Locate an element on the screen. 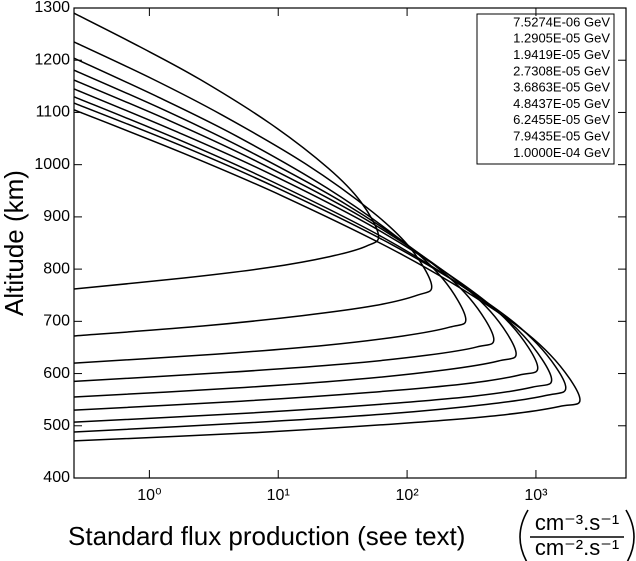 This screenshot has height=561, width=636. x-unit-denominator: cm⁻².s⁻¹ is located at coordinates (577, 547).